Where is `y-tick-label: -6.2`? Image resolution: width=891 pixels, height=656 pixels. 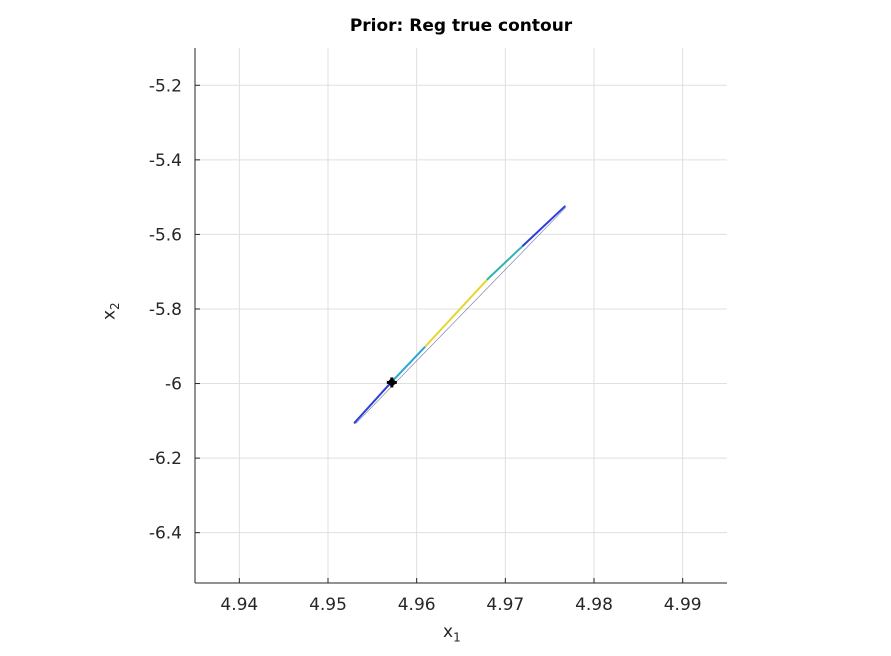 y-tick-label: -6.2 is located at coordinates (165, 459).